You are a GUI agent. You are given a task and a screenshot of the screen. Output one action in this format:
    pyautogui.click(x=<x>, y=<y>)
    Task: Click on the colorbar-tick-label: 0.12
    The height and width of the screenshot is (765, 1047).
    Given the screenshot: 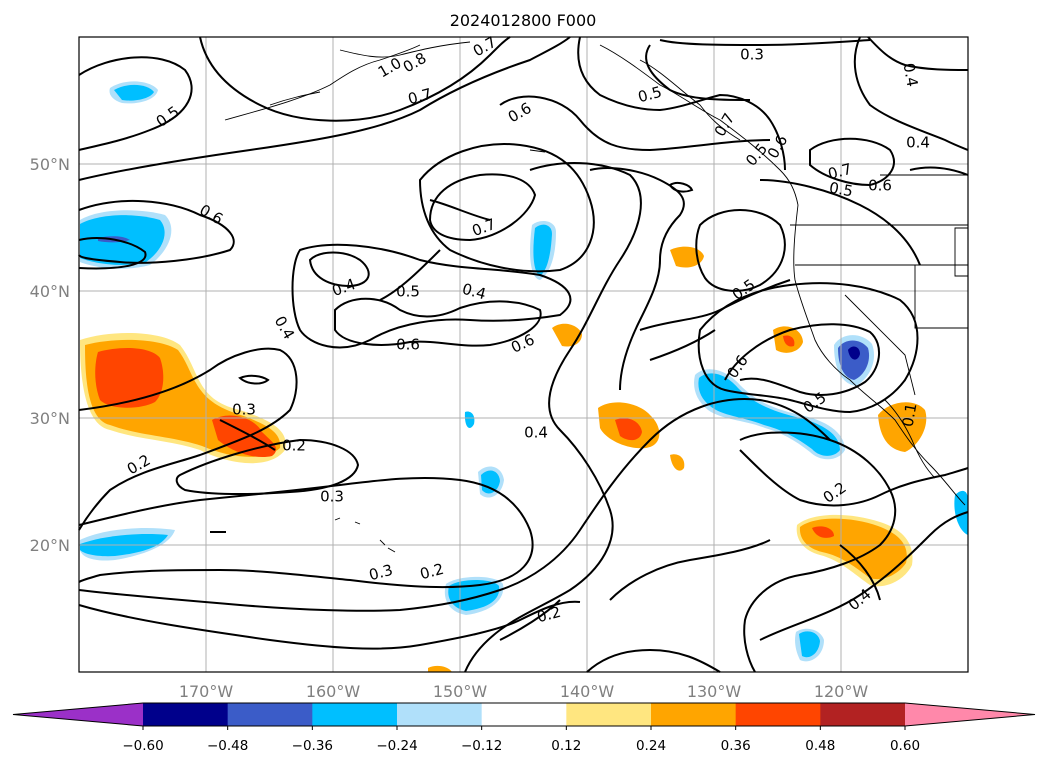 What is the action you would take?
    pyautogui.click(x=566, y=746)
    